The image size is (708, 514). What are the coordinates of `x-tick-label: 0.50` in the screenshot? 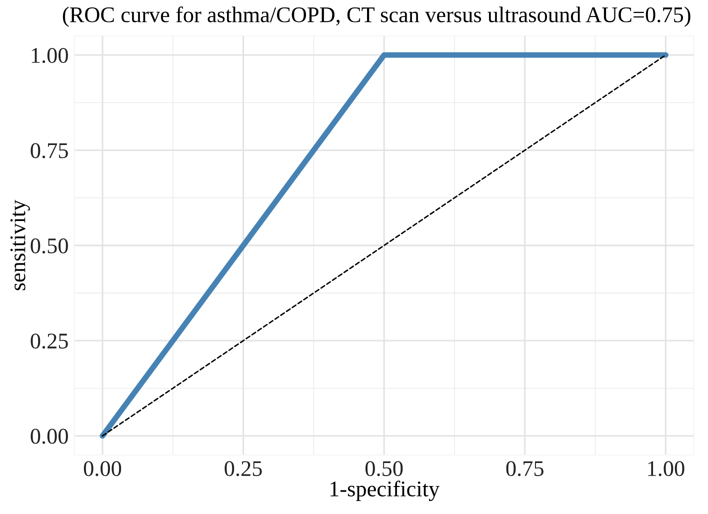 It's located at (384, 468).